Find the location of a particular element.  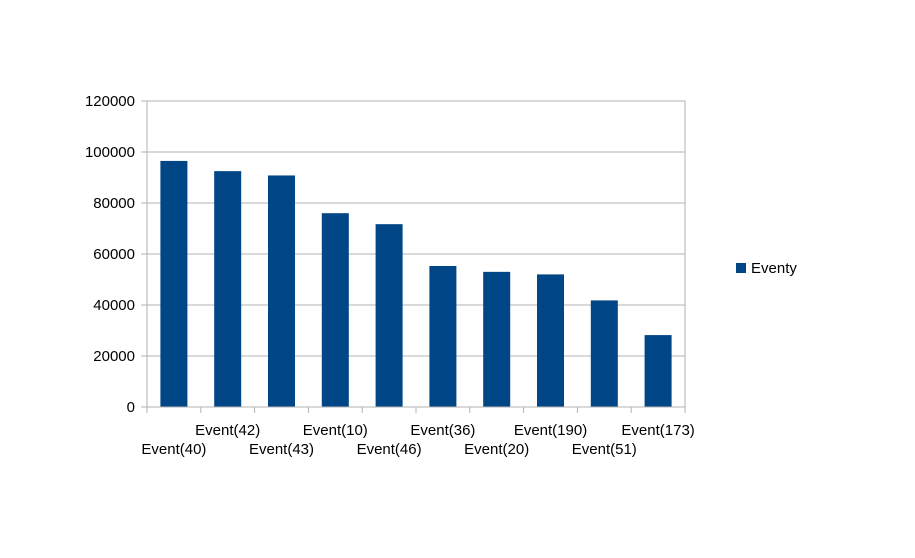

y-tick-label: 80000 is located at coordinates (114, 203).